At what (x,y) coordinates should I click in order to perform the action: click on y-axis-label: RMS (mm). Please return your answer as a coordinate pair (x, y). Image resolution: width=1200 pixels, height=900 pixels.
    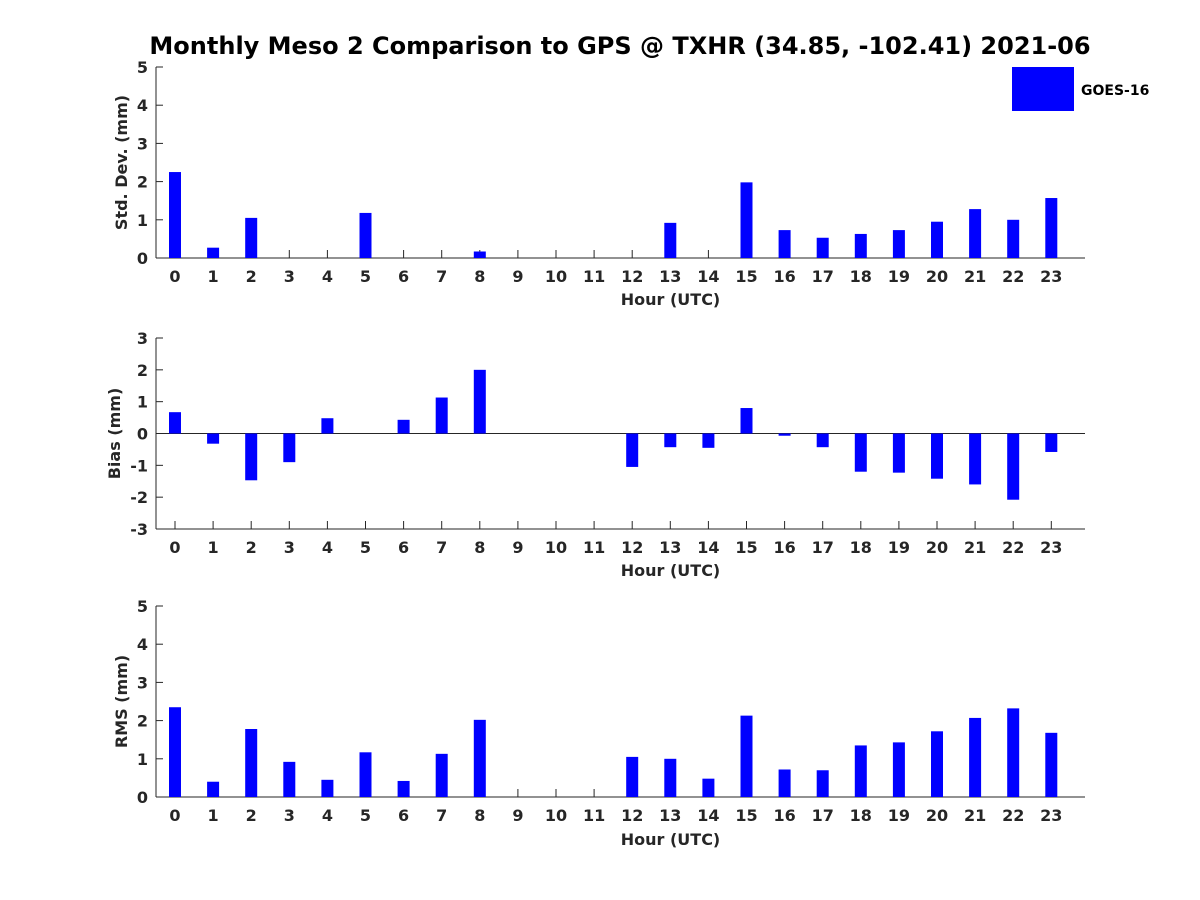
    Looking at the image, I should click on (121, 701).